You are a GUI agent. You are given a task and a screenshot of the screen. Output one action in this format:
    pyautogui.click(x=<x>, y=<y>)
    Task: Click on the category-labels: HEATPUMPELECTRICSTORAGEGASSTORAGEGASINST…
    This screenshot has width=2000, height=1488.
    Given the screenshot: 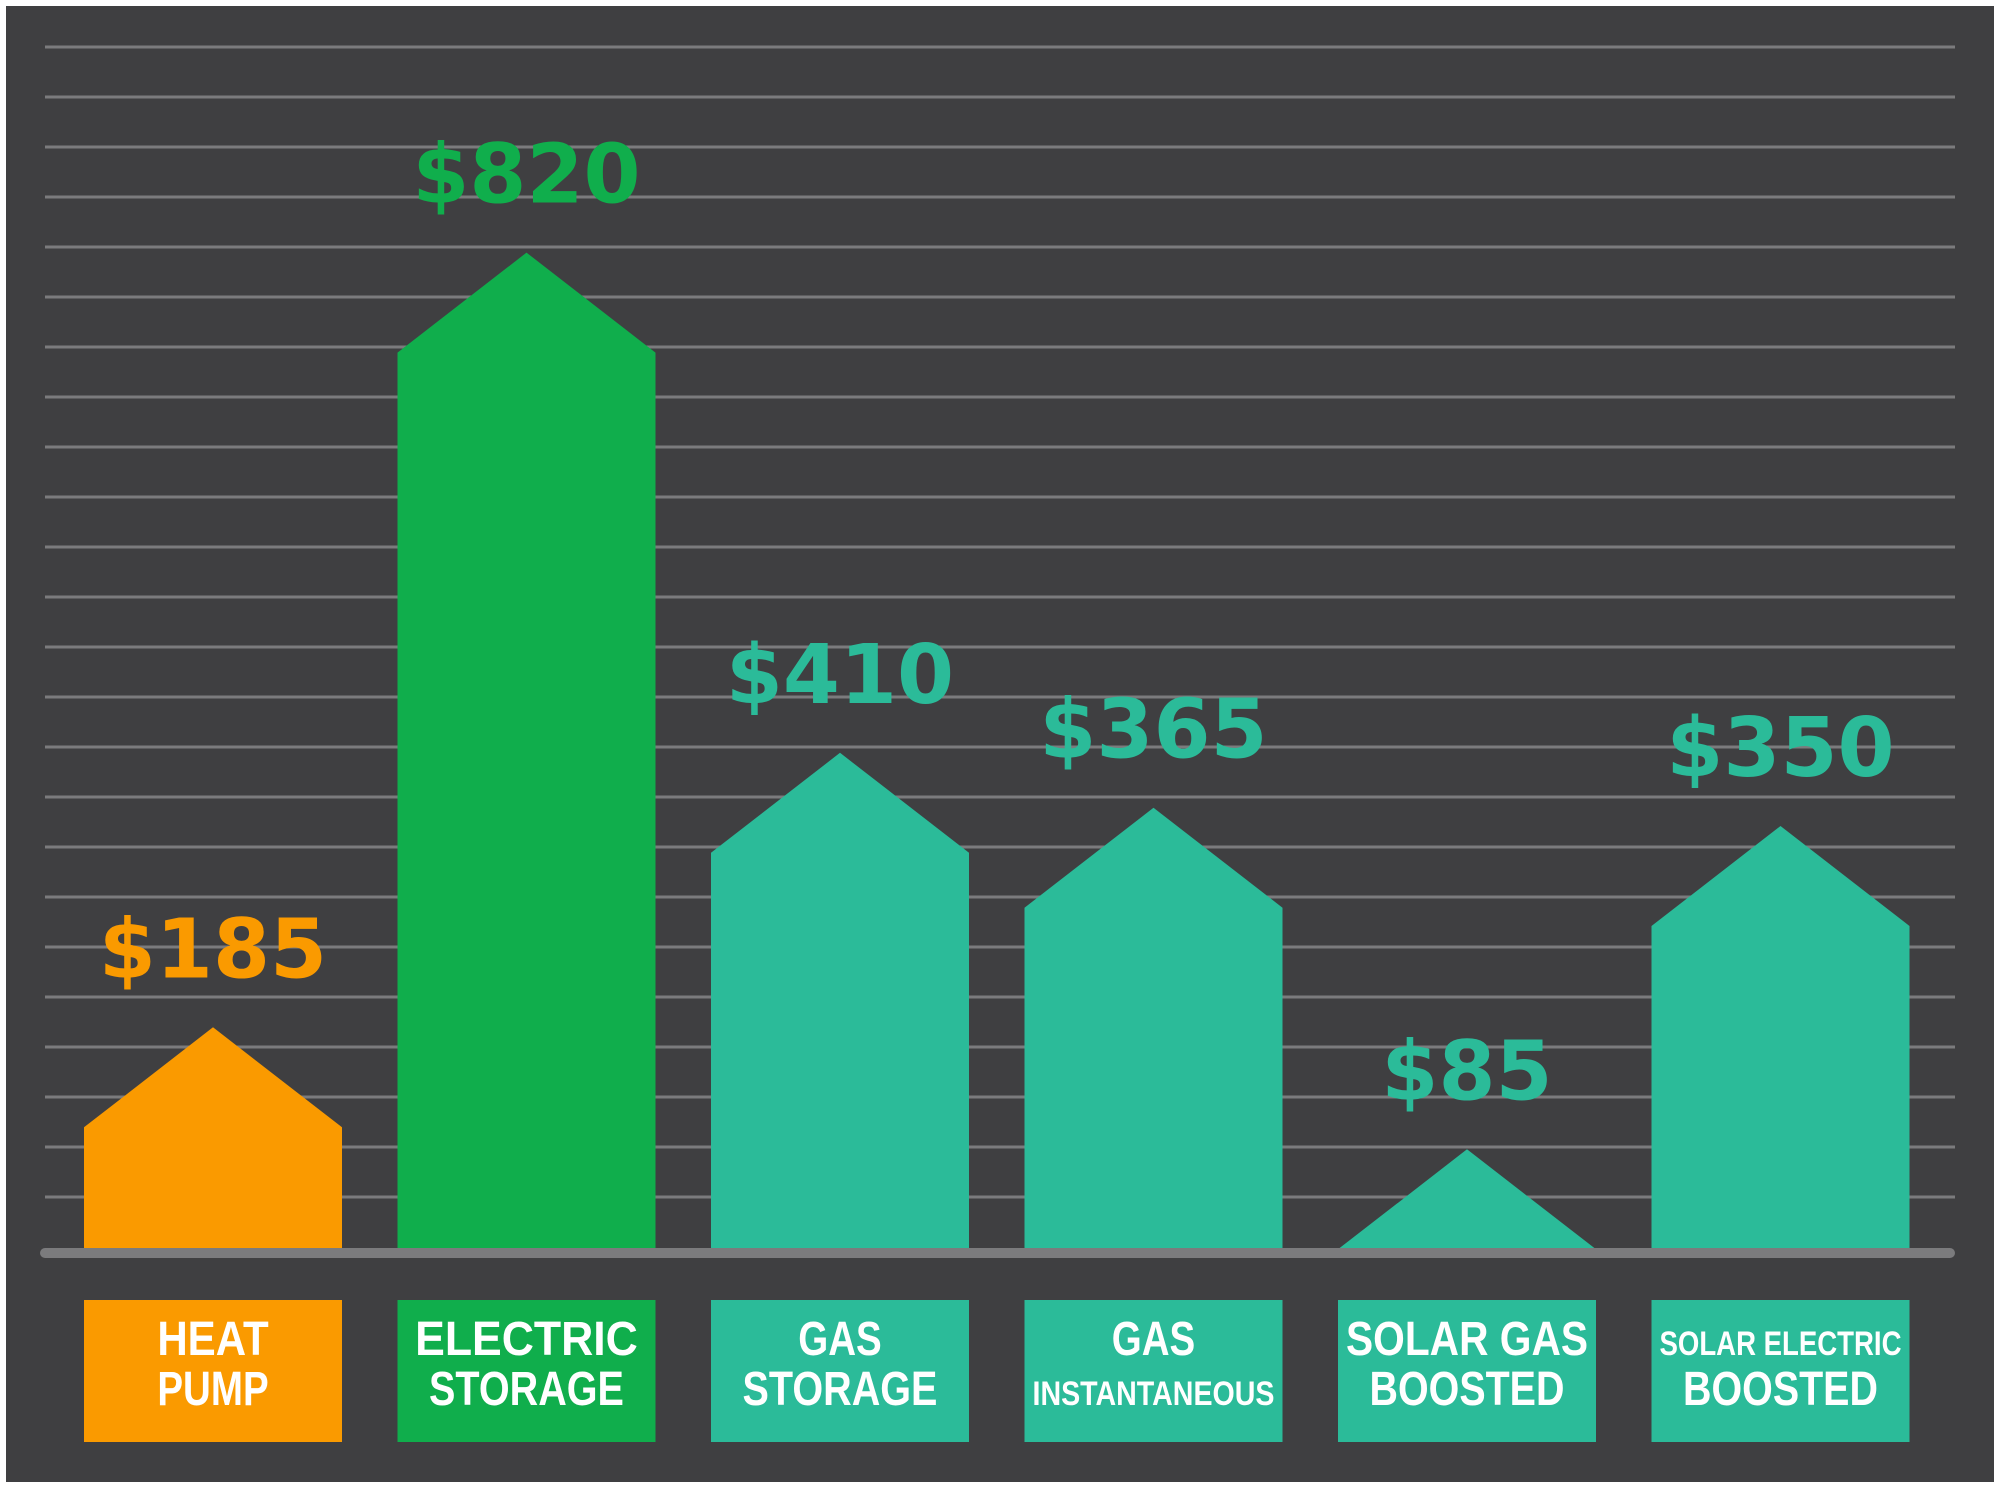 What is the action you would take?
    pyautogui.click(x=997, y=1371)
    